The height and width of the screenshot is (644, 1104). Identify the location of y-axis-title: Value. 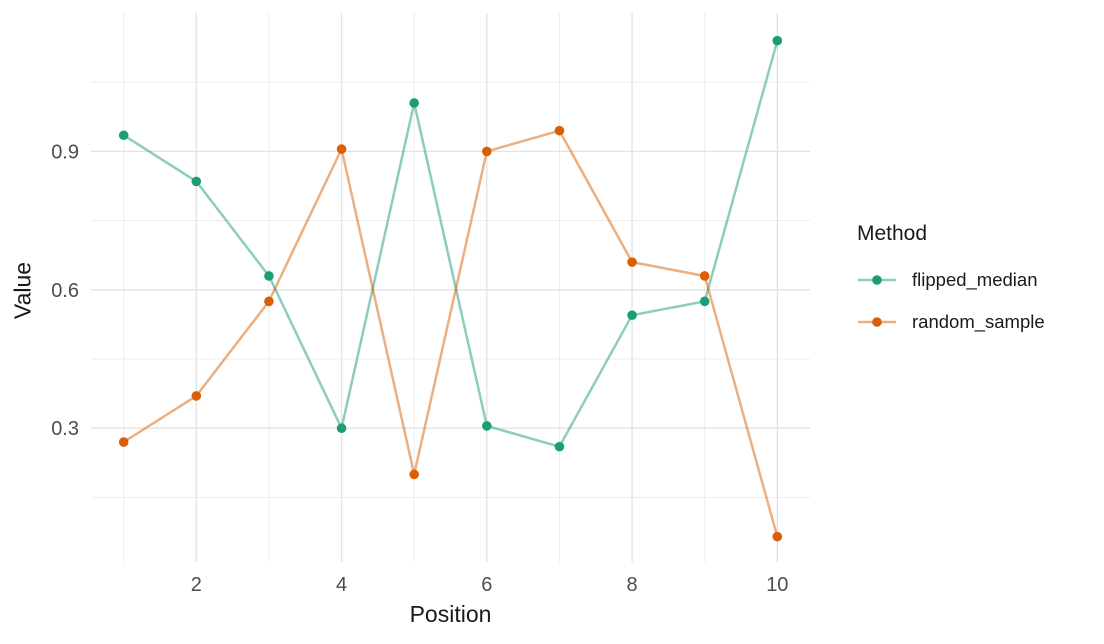
(22, 290).